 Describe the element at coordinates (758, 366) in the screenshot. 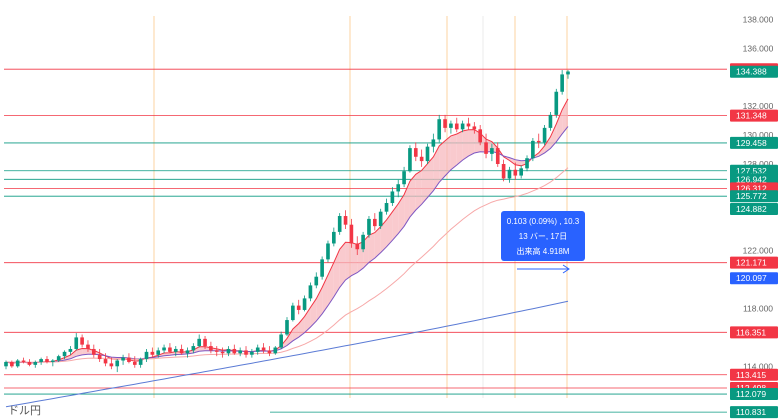

I see `y-tick-label-7: 114.000` at that location.